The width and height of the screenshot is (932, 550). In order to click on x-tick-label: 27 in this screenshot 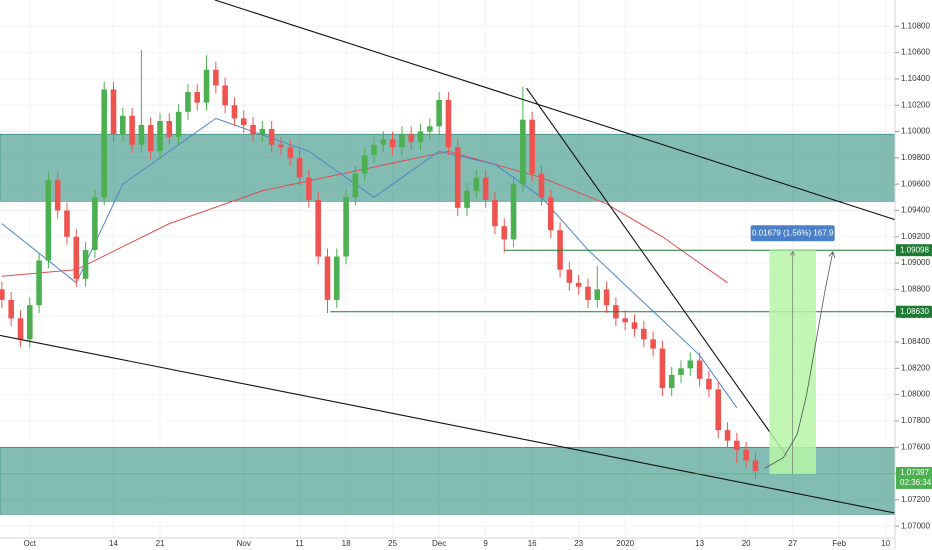, I will do `click(792, 543)`.